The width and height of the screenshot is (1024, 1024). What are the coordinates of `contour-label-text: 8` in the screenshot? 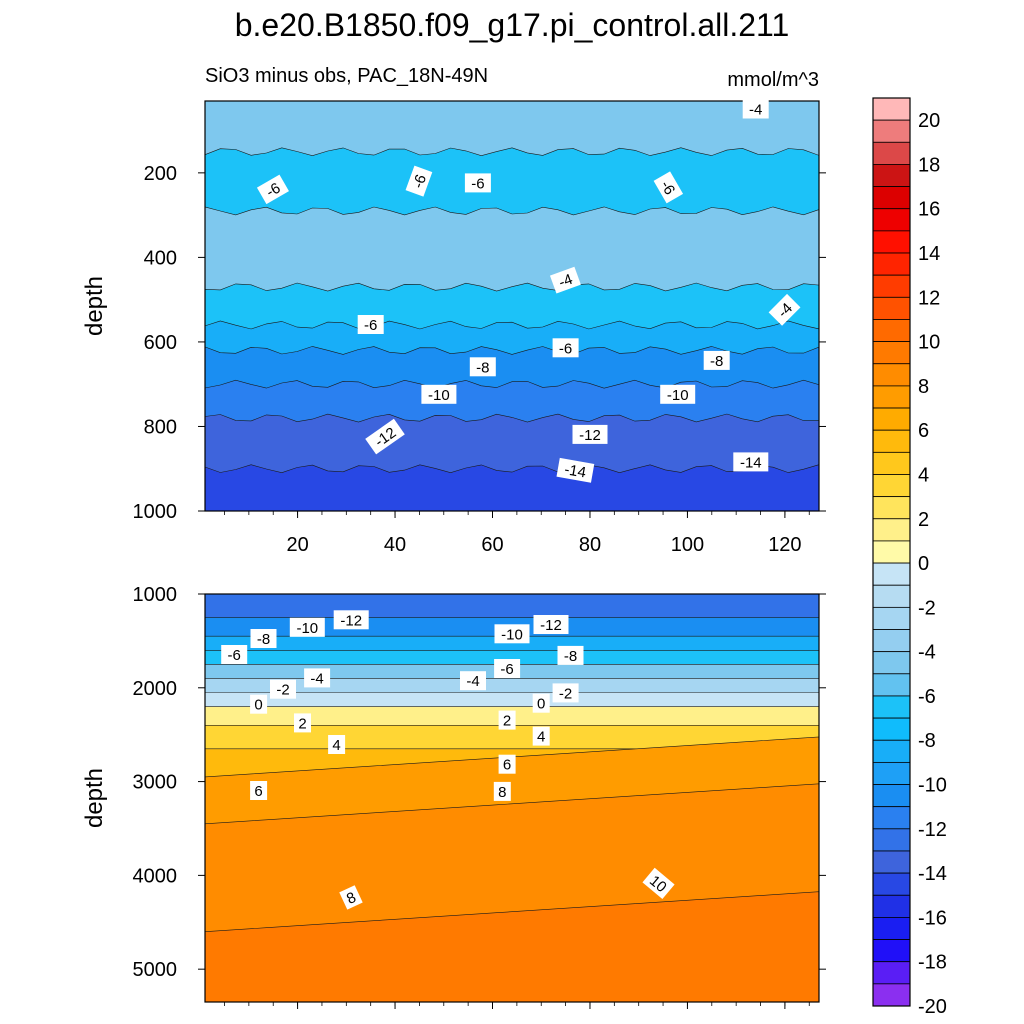 It's located at (502, 792).